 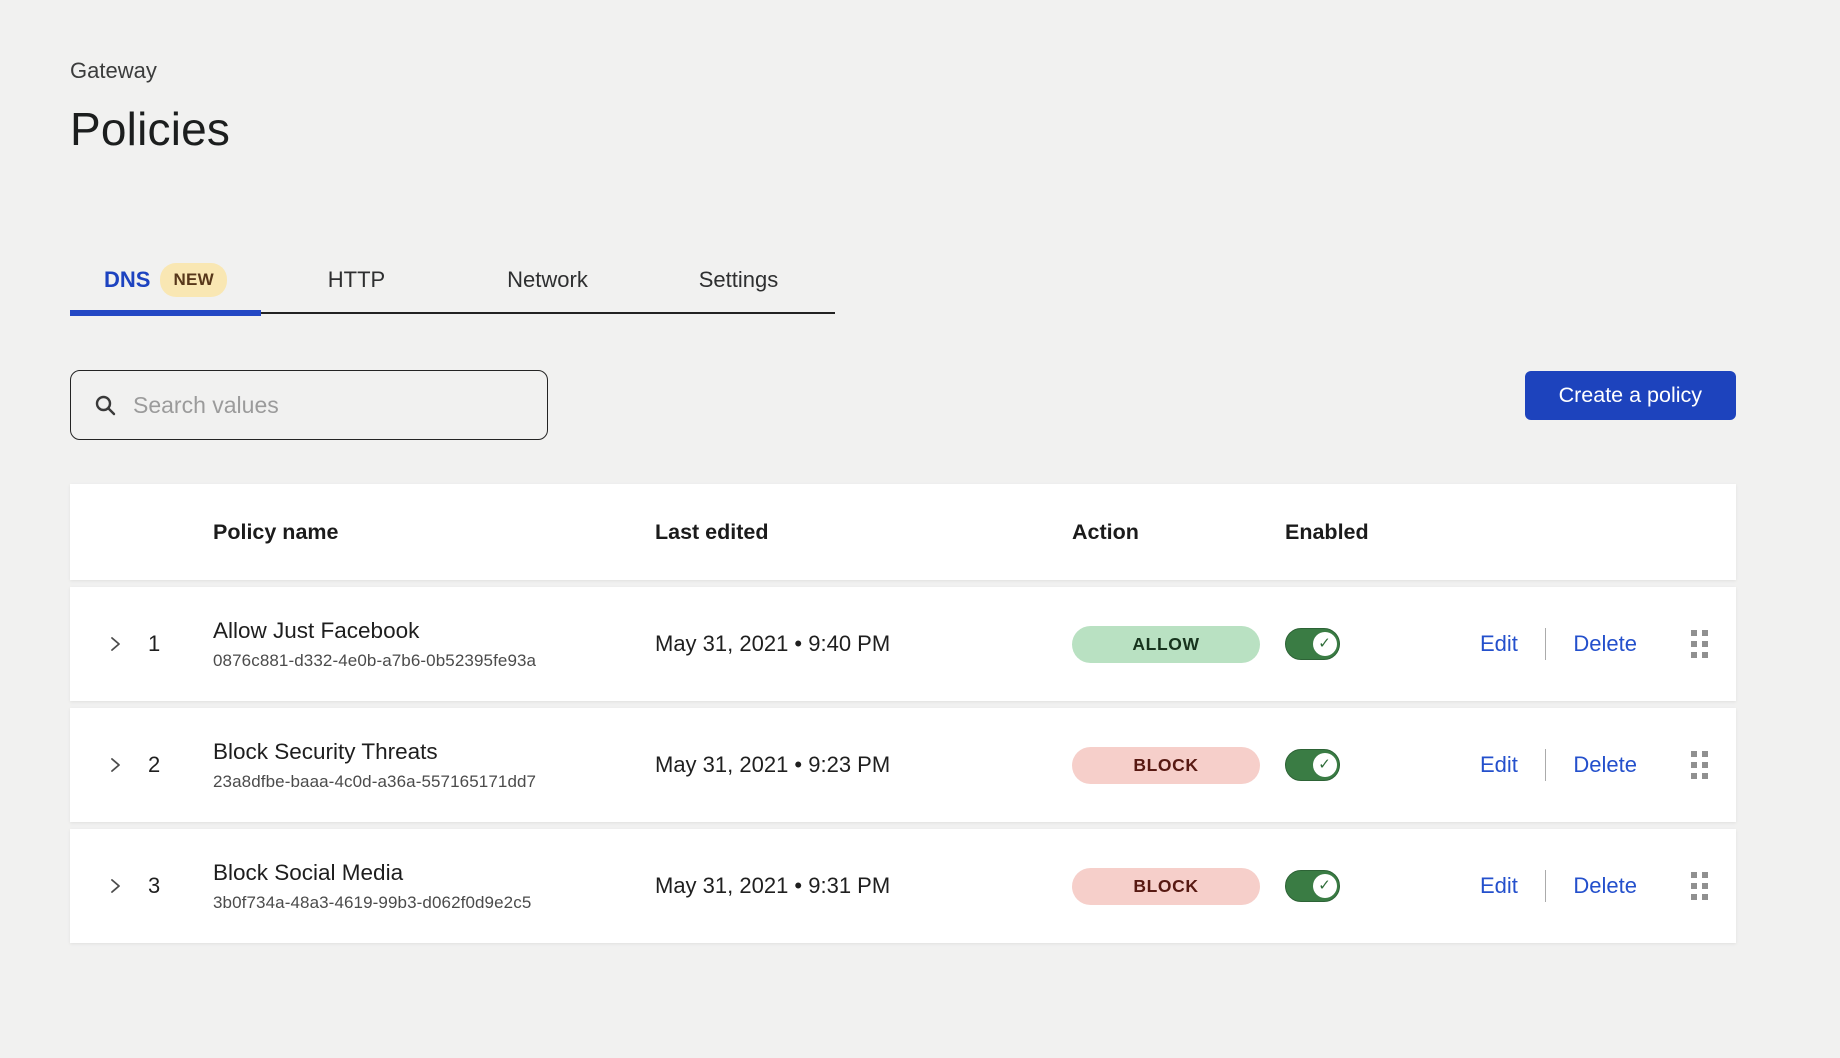 I want to click on action-cell: ALLOW, so click(x=1178, y=644).